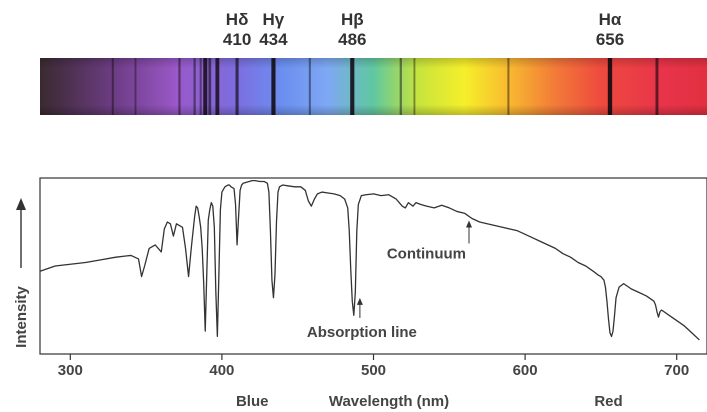 Image resolution: width=707 pixels, height=412 pixels. What do you see at coordinates (352, 39) in the screenshot?
I see `line-label-wavelength: 486` at bounding box center [352, 39].